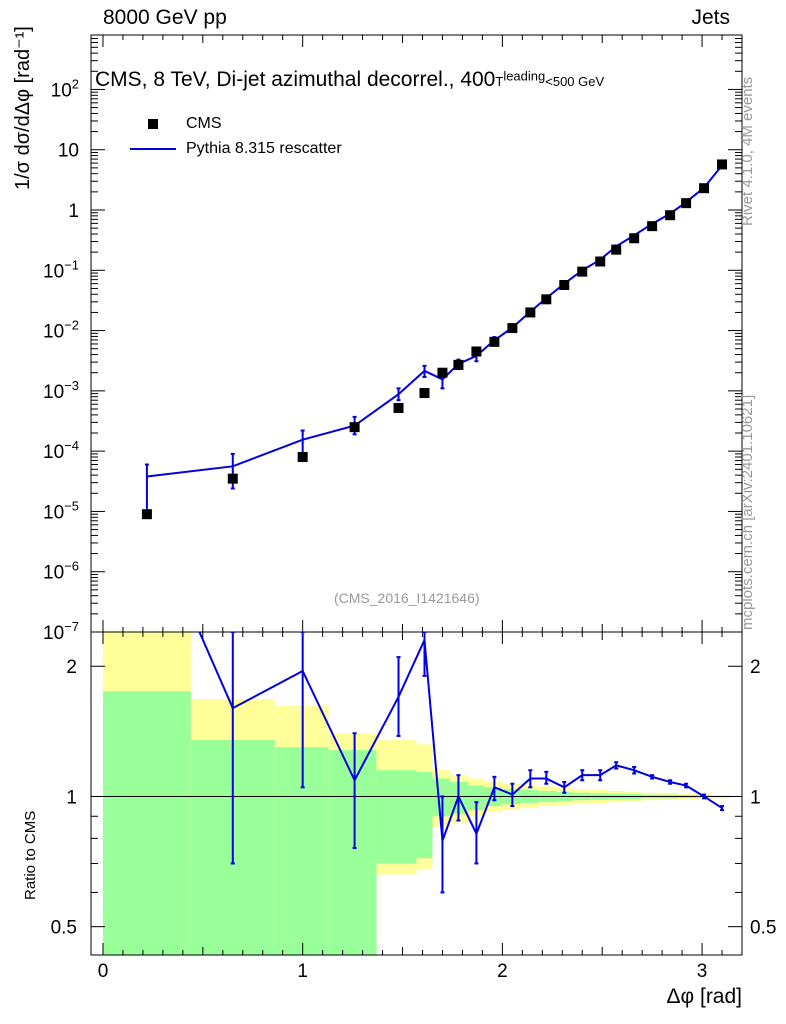 The image size is (786, 1024). What do you see at coordinates (153, 124) in the screenshot?
I see `legend-data-marker` at bounding box center [153, 124].